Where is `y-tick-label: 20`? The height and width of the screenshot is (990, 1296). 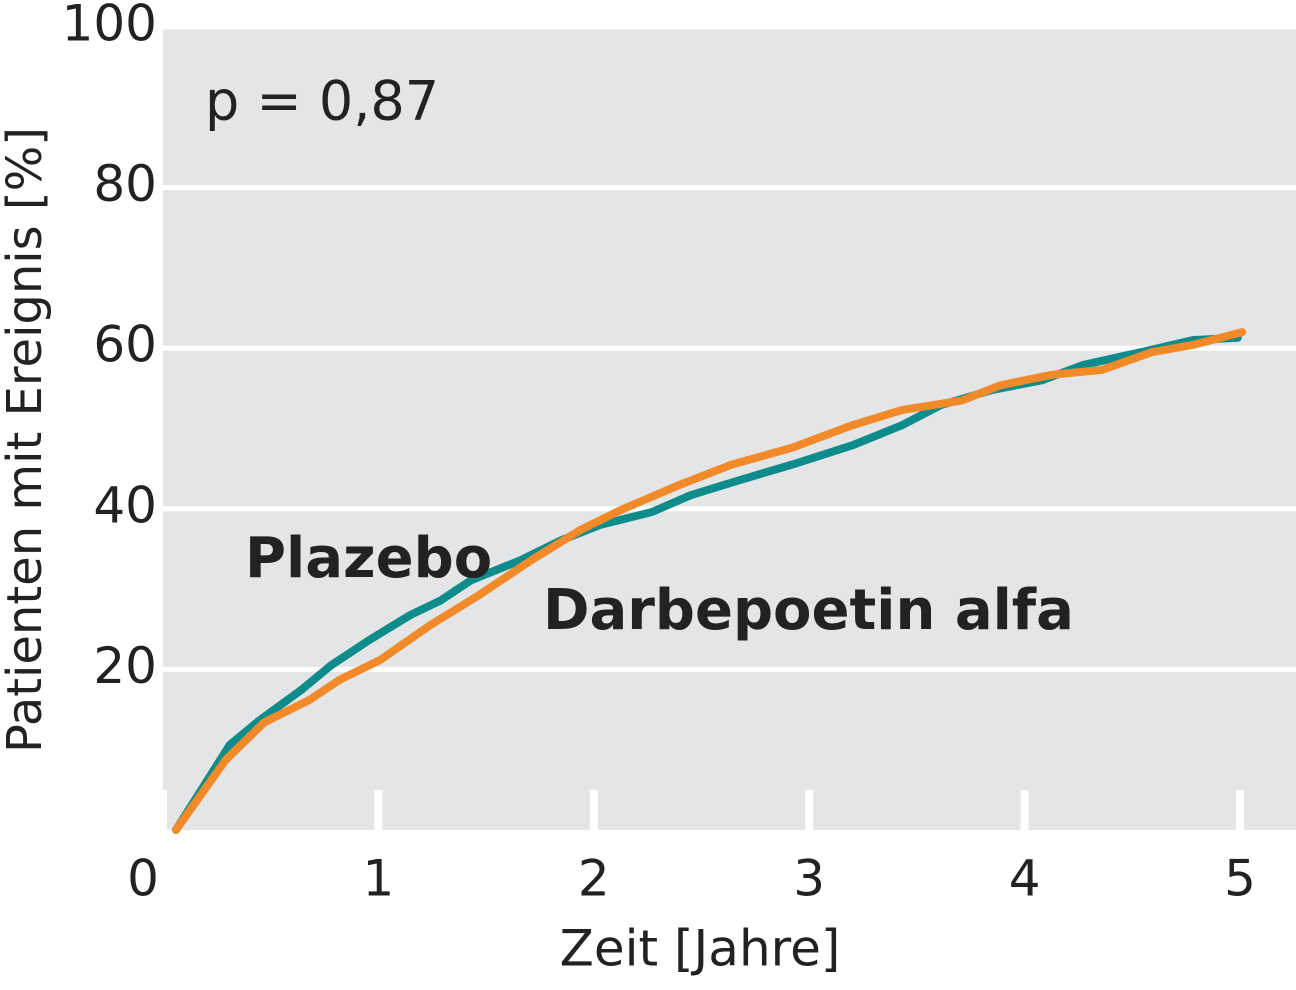
y-tick-label: 20 is located at coordinates (125, 666).